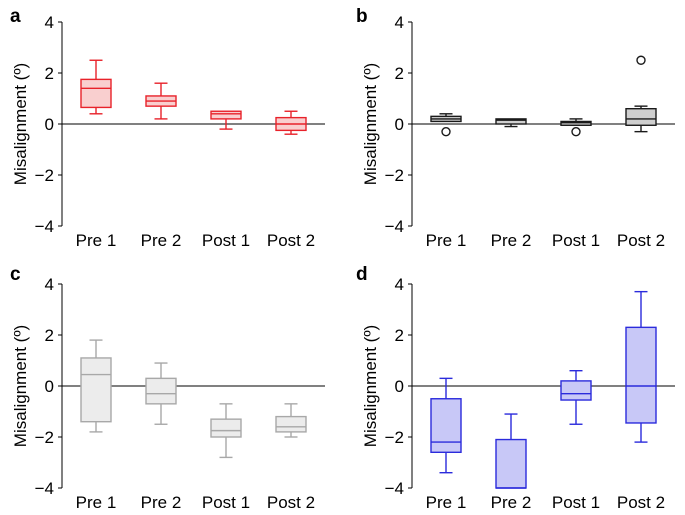 The height and width of the screenshot is (515, 685). I want to click on panel-letter: a, so click(15, 16).